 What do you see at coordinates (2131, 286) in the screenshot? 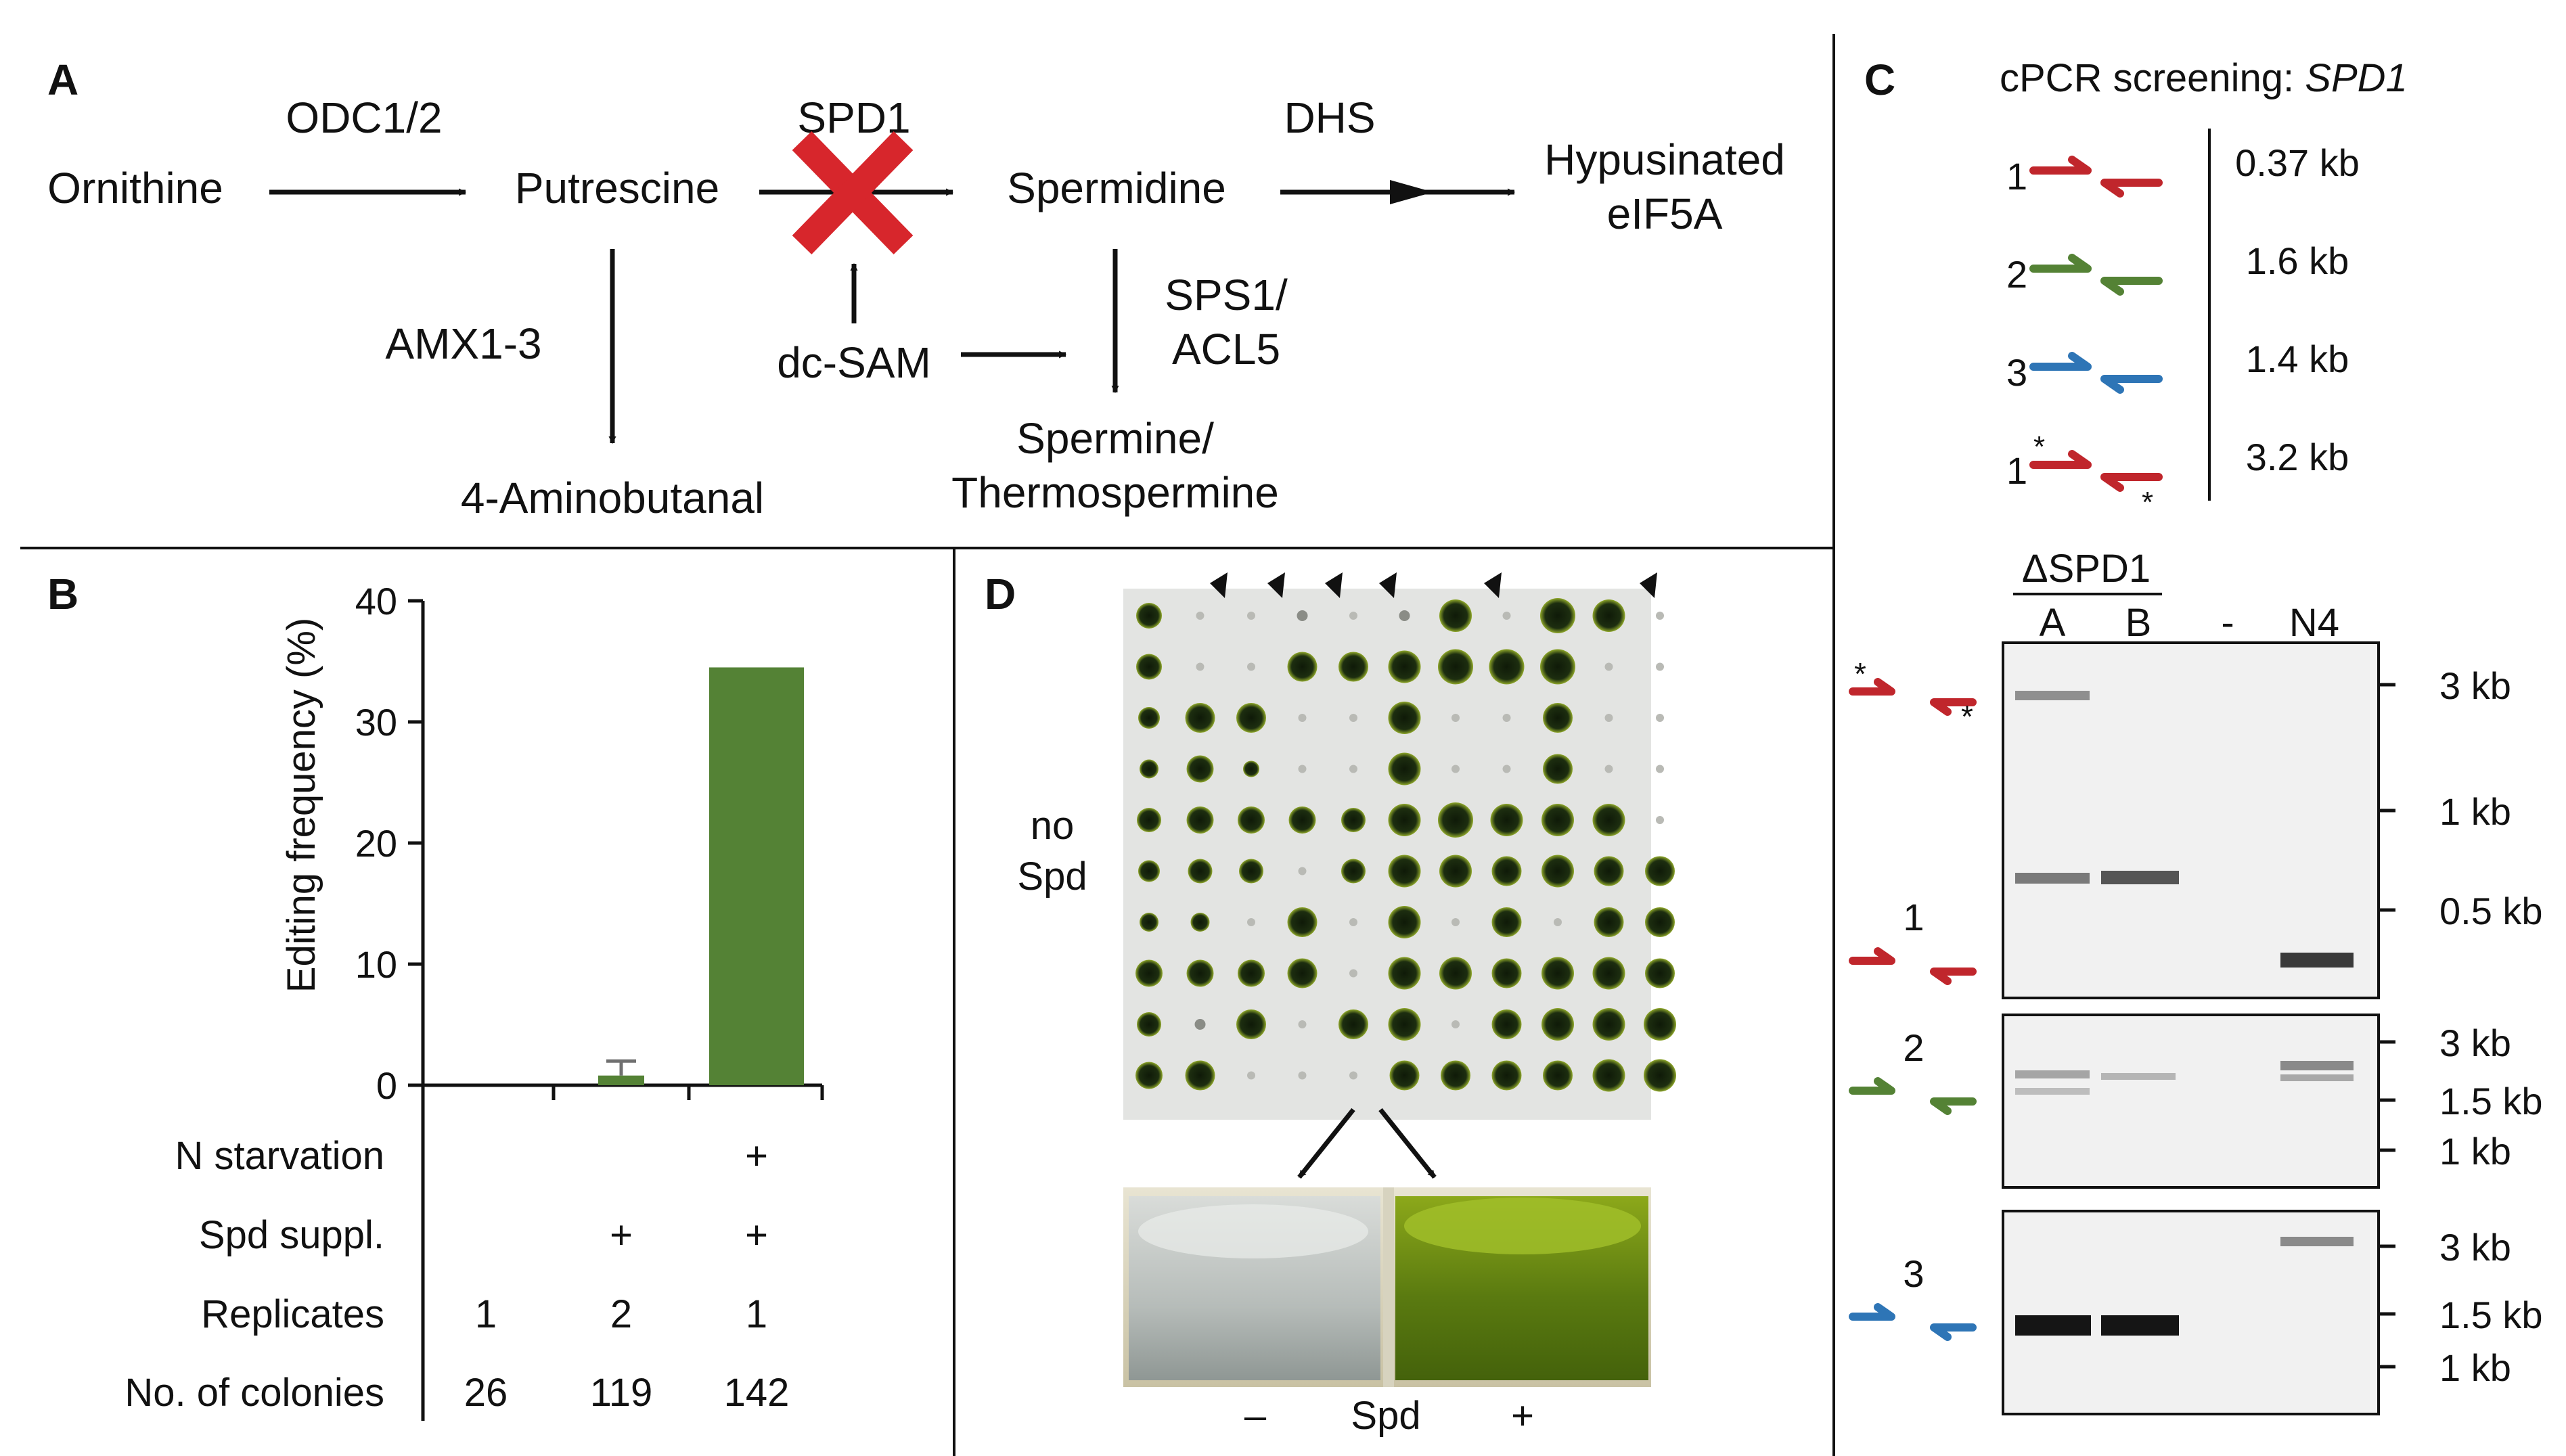
I see `reverse-primer-icon` at bounding box center [2131, 286].